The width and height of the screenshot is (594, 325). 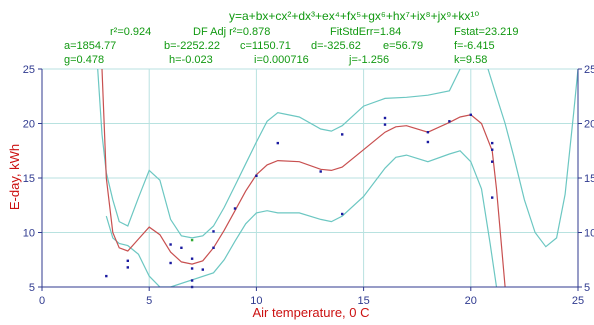 What do you see at coordinates (365, 32) in the screenshot?
I see `stat-fitstderr: FitStdErr=1.84` at bounding box center [365, 32].